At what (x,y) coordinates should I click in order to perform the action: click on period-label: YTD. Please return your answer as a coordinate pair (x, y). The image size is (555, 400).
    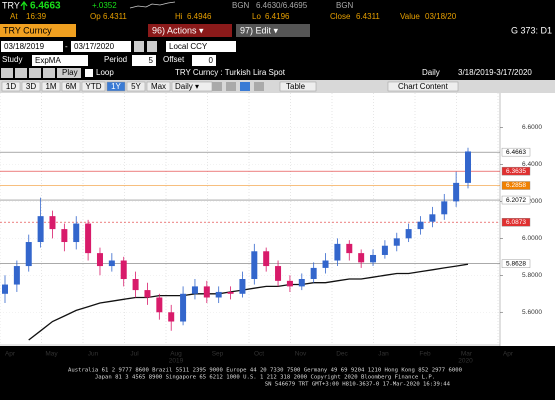
    Looking at the image, I should click on (94, 86).